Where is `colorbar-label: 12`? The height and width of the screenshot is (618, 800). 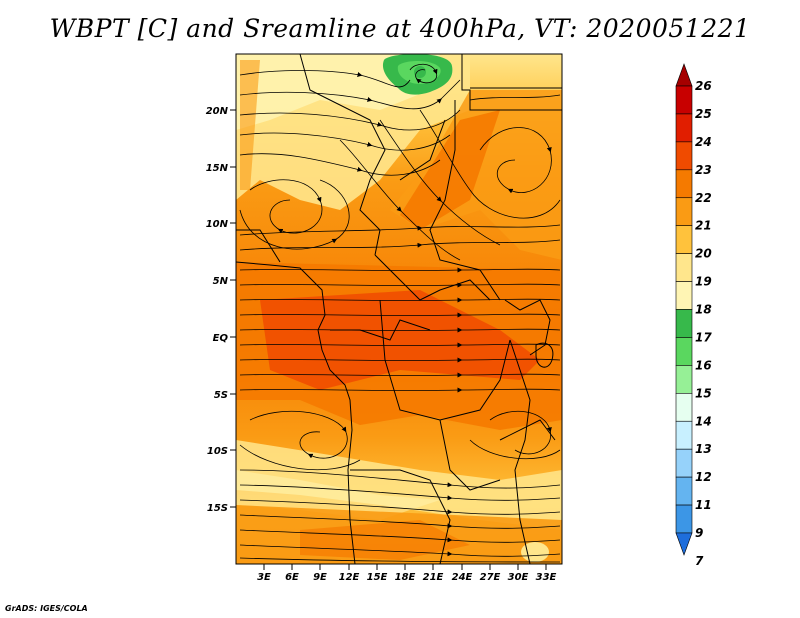 colorbar-label: 12 is located at coordinates (703, 477).